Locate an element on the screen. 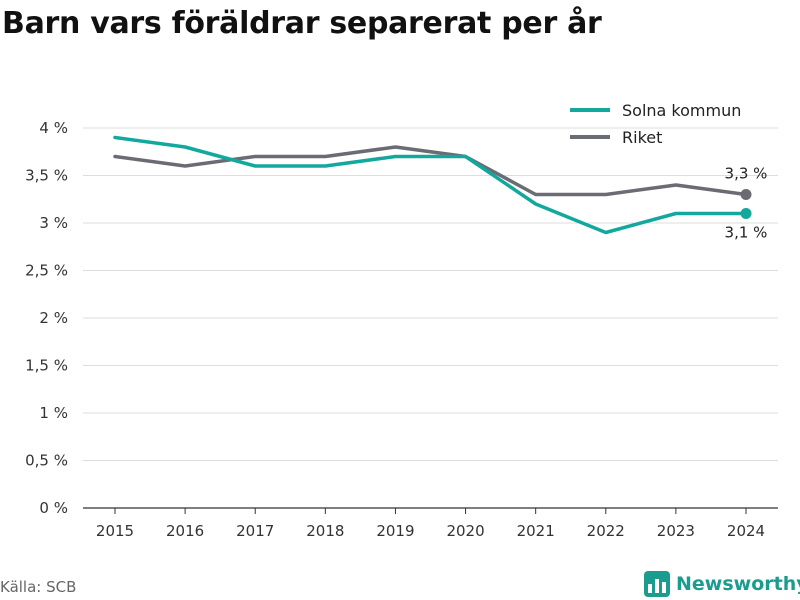  y-tick-label: 1,5 % is located at coordinates (46, 366).